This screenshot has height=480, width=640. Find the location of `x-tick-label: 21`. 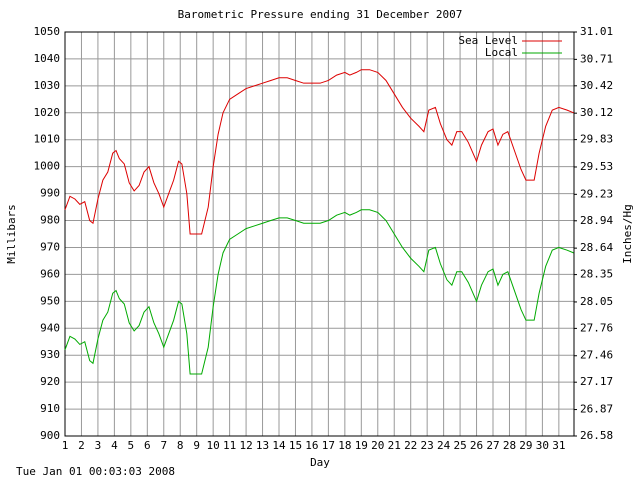

x-tick-label: 21 is located at coordinates (394, 445).